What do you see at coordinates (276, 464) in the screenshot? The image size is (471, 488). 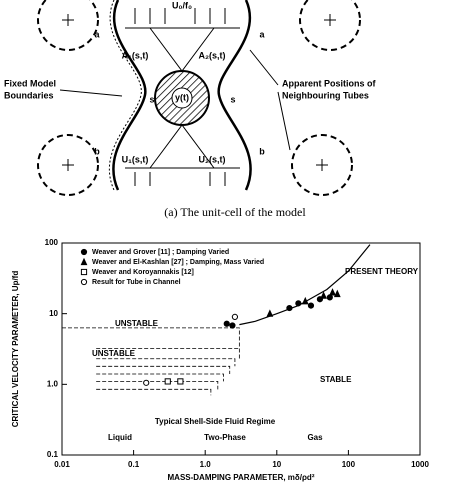 I see `x-tick-label: 10` at bounding box center [276, 464].